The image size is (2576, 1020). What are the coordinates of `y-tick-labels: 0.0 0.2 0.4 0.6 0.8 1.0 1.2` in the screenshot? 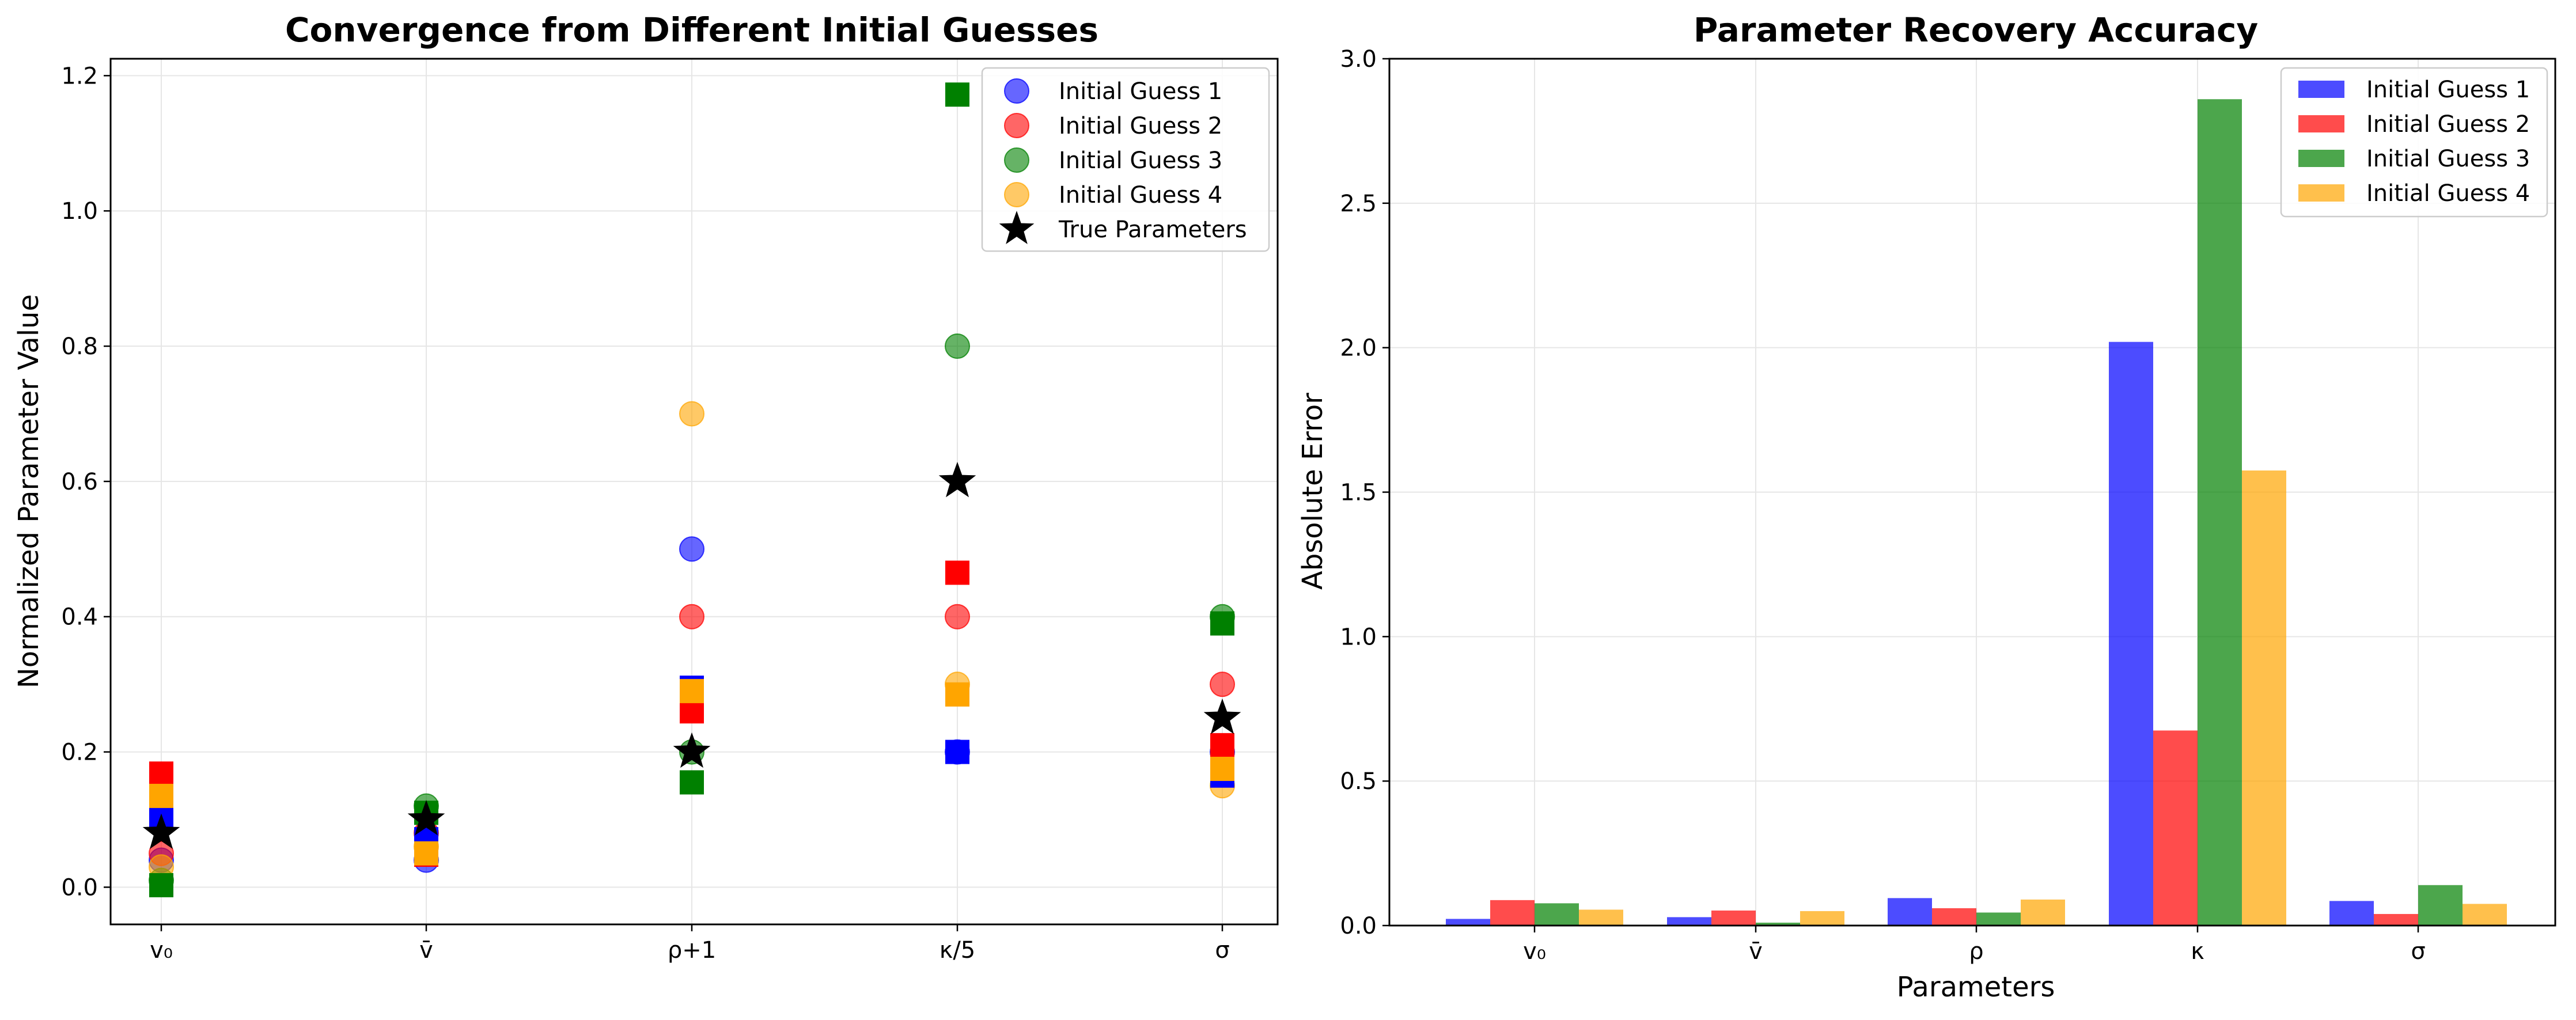 It's located at (86, 482).